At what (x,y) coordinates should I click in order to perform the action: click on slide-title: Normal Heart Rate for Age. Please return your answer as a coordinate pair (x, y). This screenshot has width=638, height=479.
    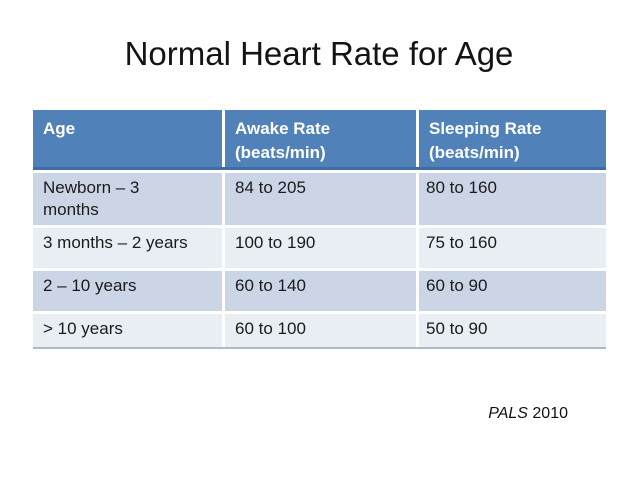
    Looking at the image, I should click on (319, 53).